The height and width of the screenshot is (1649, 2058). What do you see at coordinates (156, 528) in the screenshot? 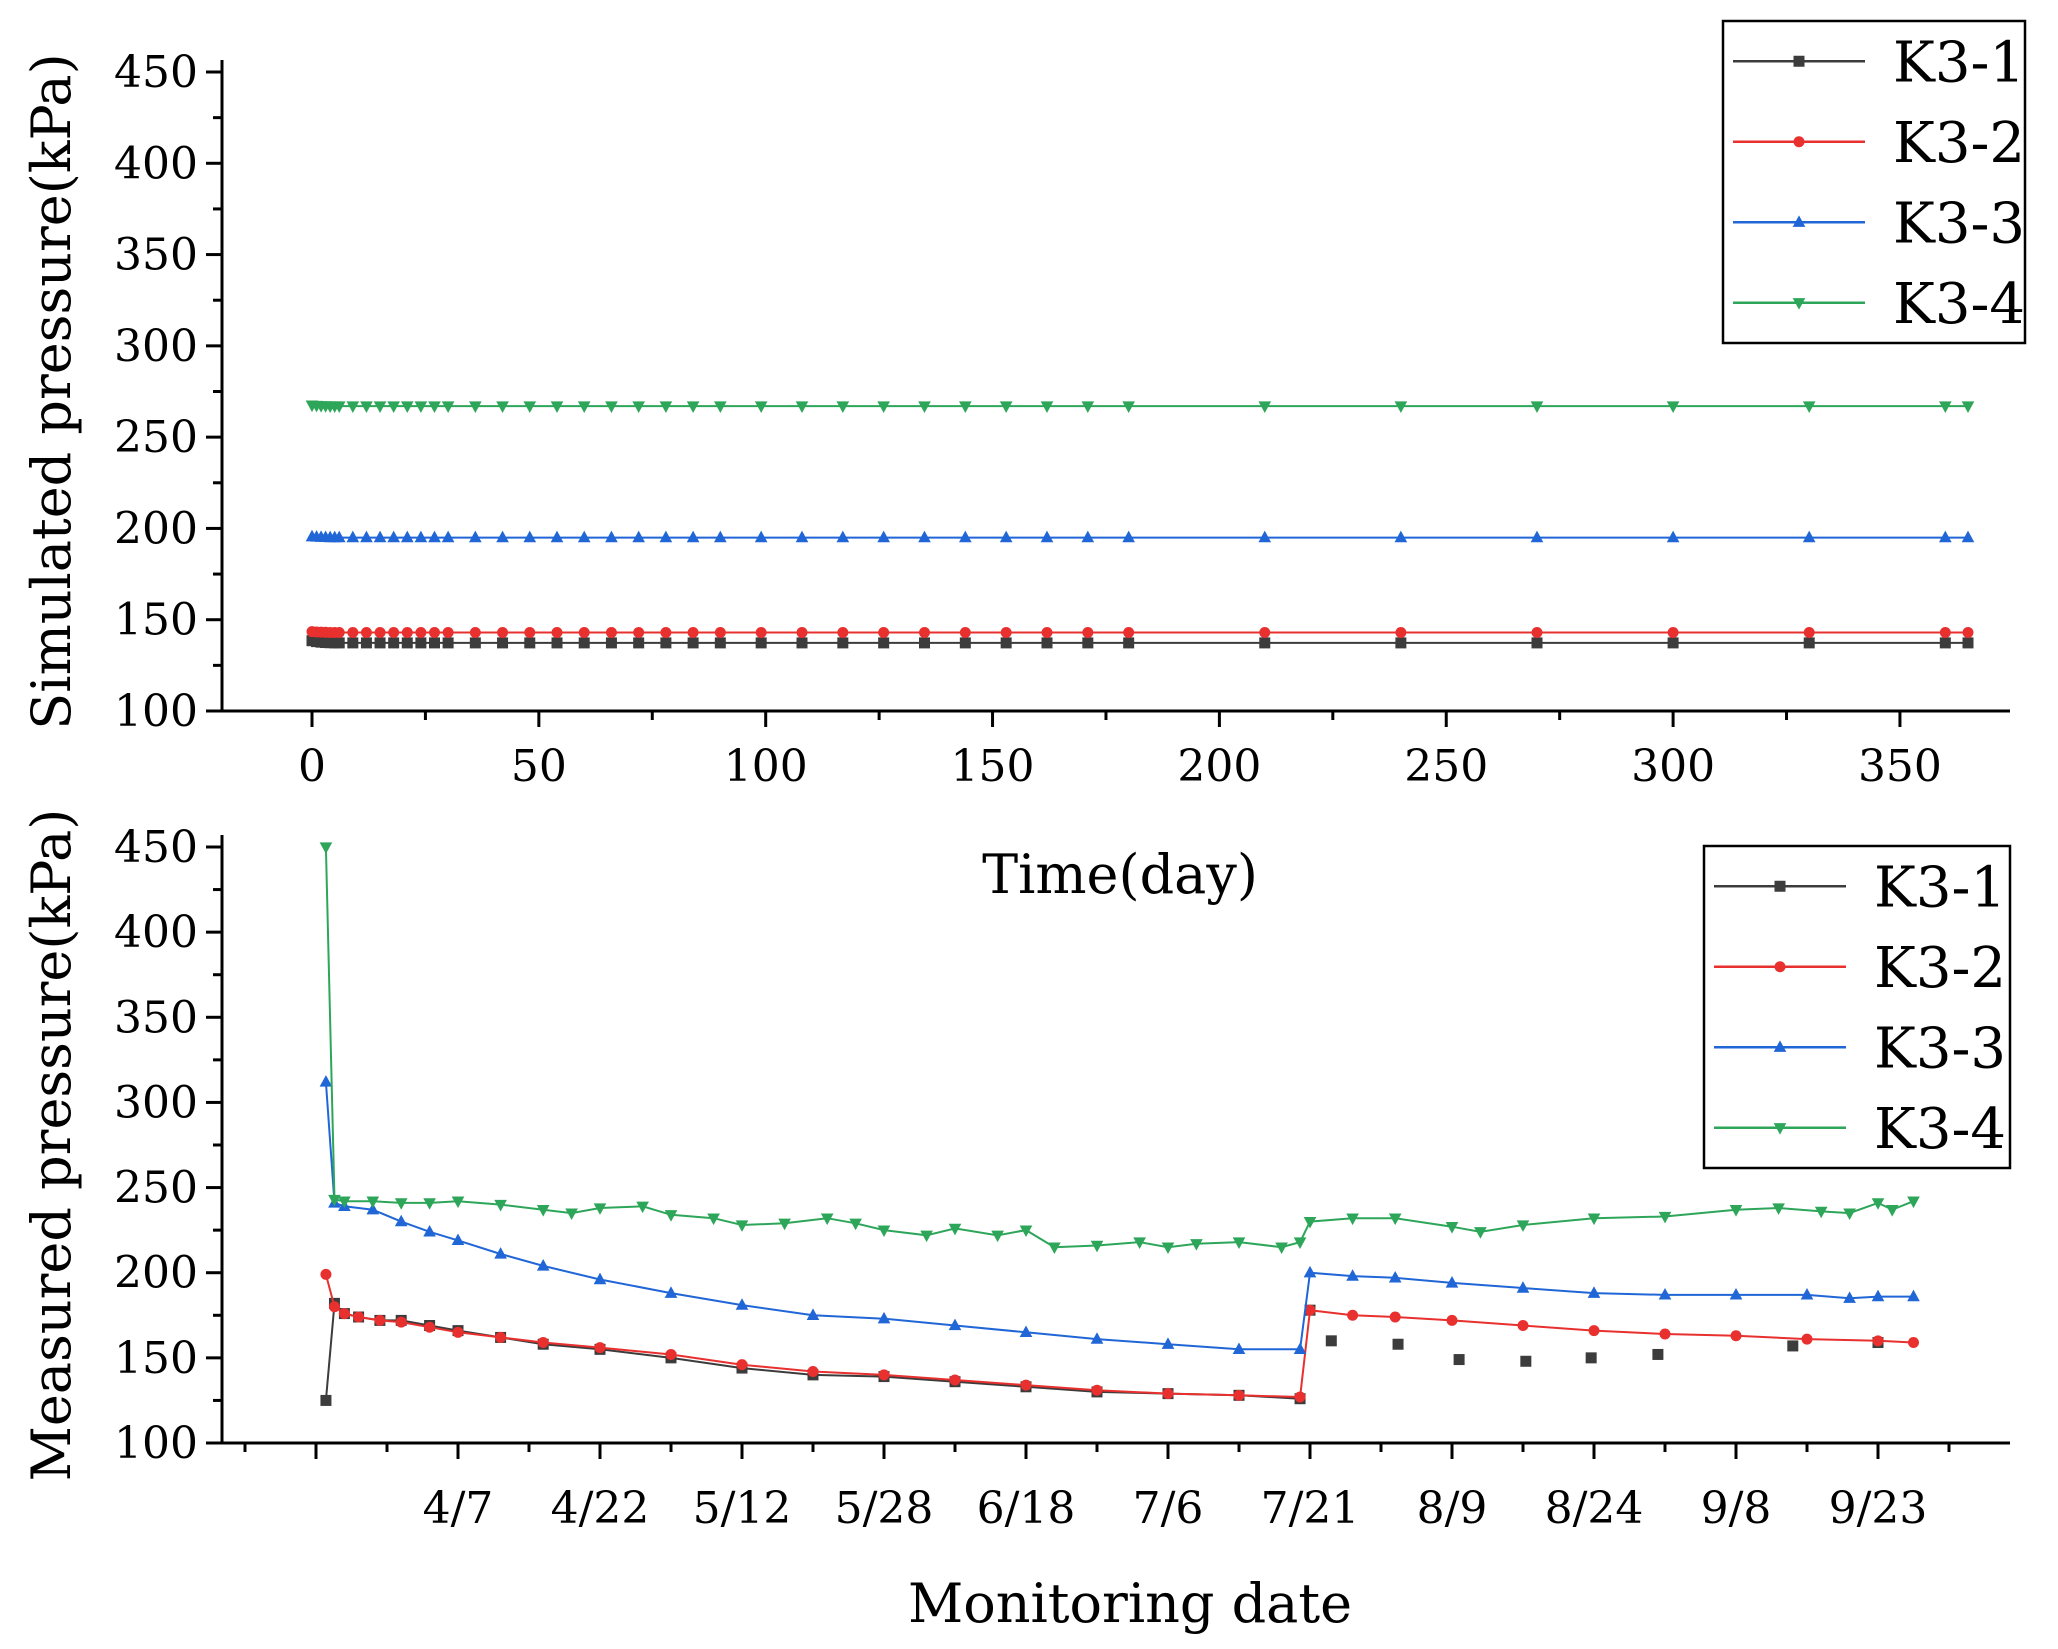
I see `y-tick-label: 200` at bounding box center [156, 528].